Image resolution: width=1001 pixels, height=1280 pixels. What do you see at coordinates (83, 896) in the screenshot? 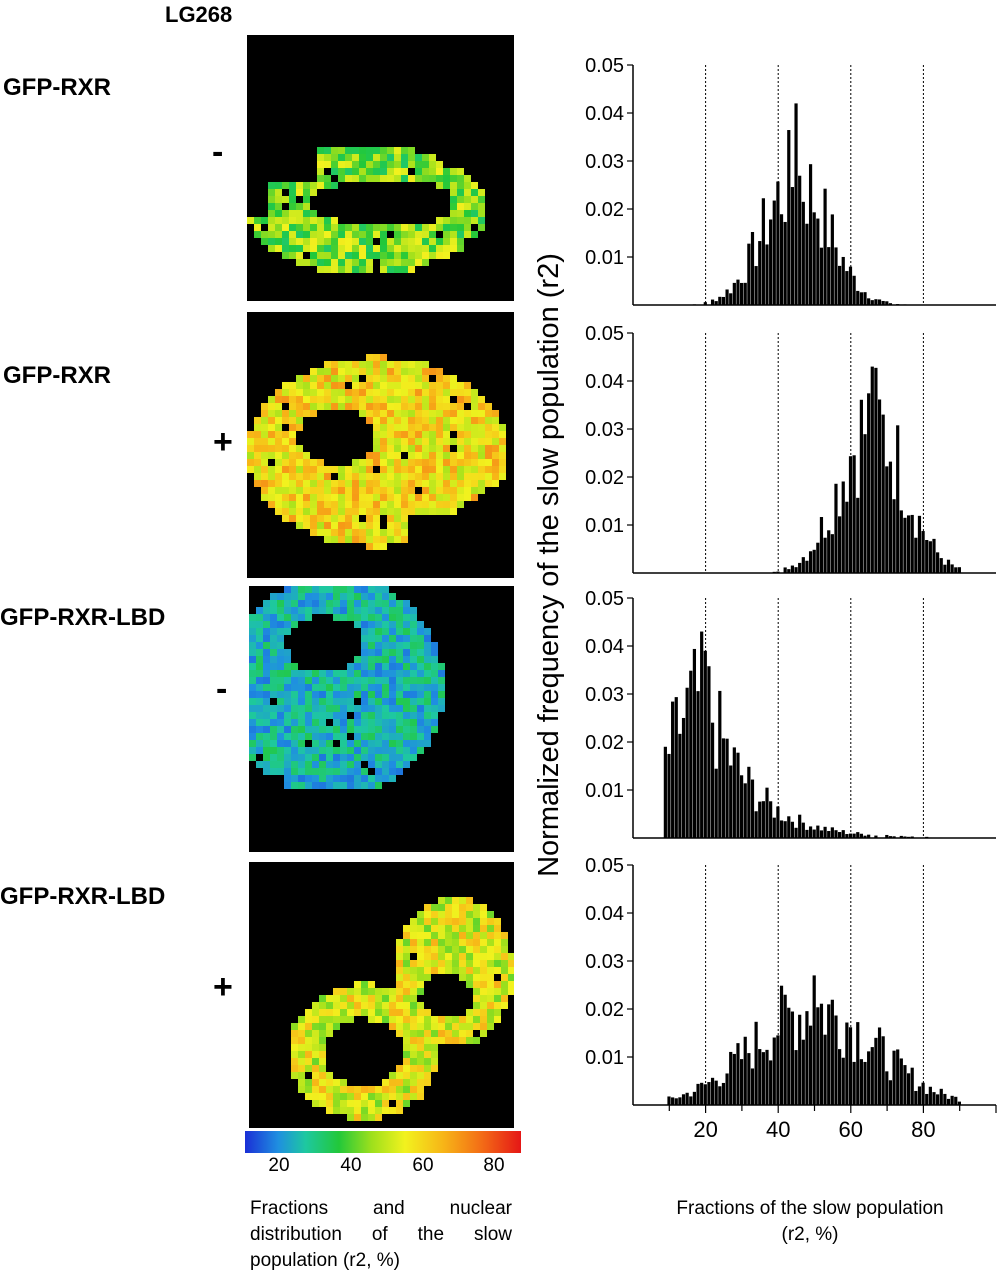
I see `condition-label-4: GFP-RXR-LBD` at bounding box center [83, 896].